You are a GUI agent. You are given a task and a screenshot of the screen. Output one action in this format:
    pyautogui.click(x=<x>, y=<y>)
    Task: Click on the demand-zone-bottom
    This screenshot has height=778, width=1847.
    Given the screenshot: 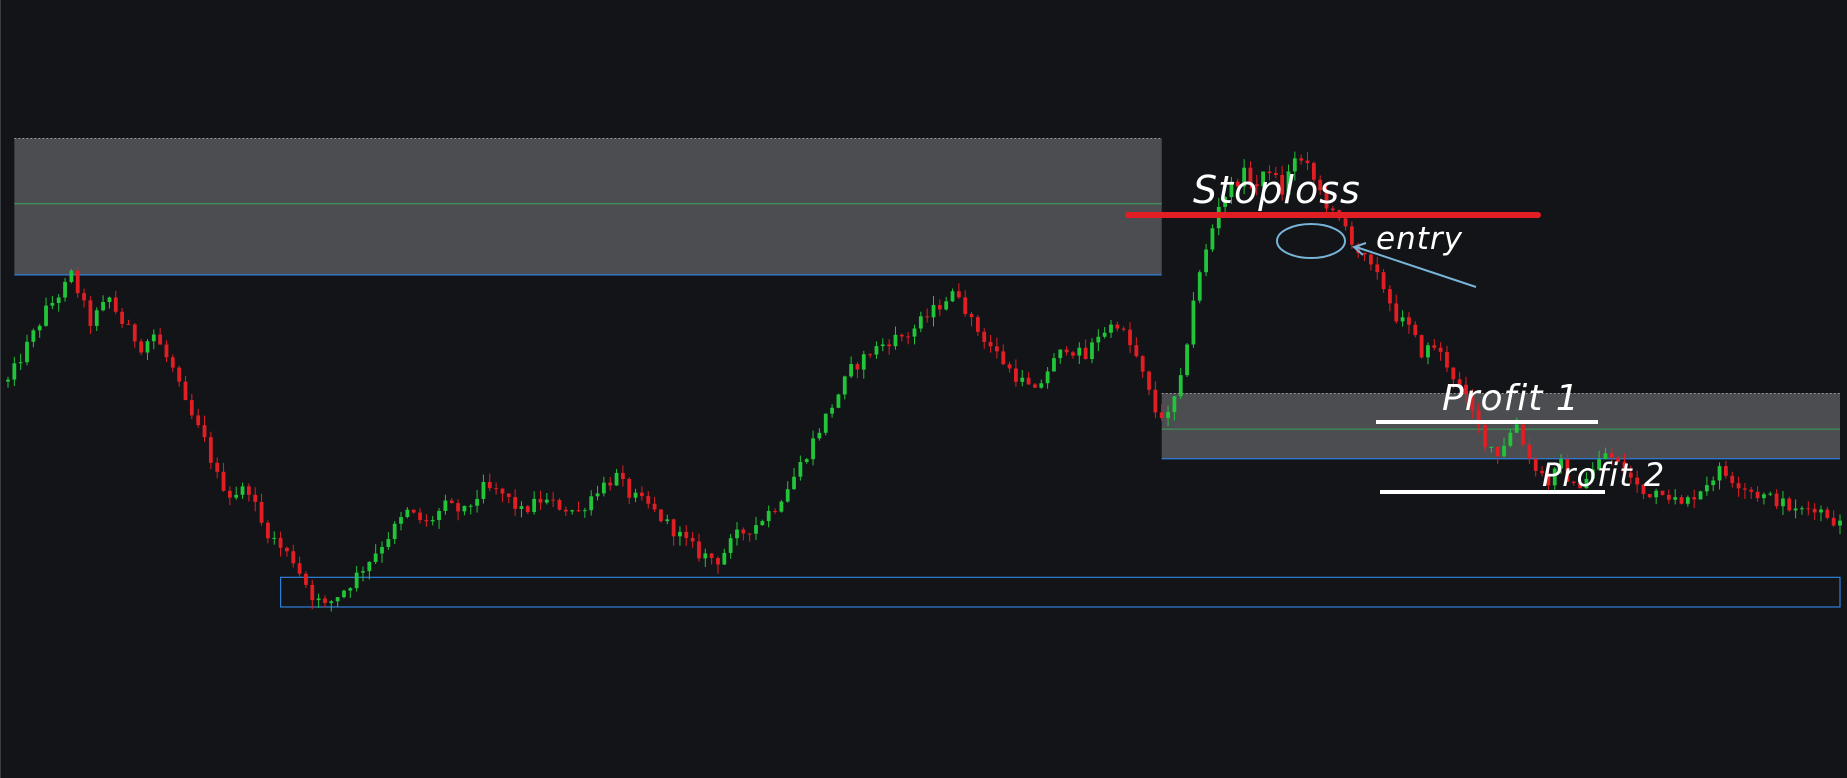 What is the action you would take?
    pyautogui.click(x=1060, y=592)
    